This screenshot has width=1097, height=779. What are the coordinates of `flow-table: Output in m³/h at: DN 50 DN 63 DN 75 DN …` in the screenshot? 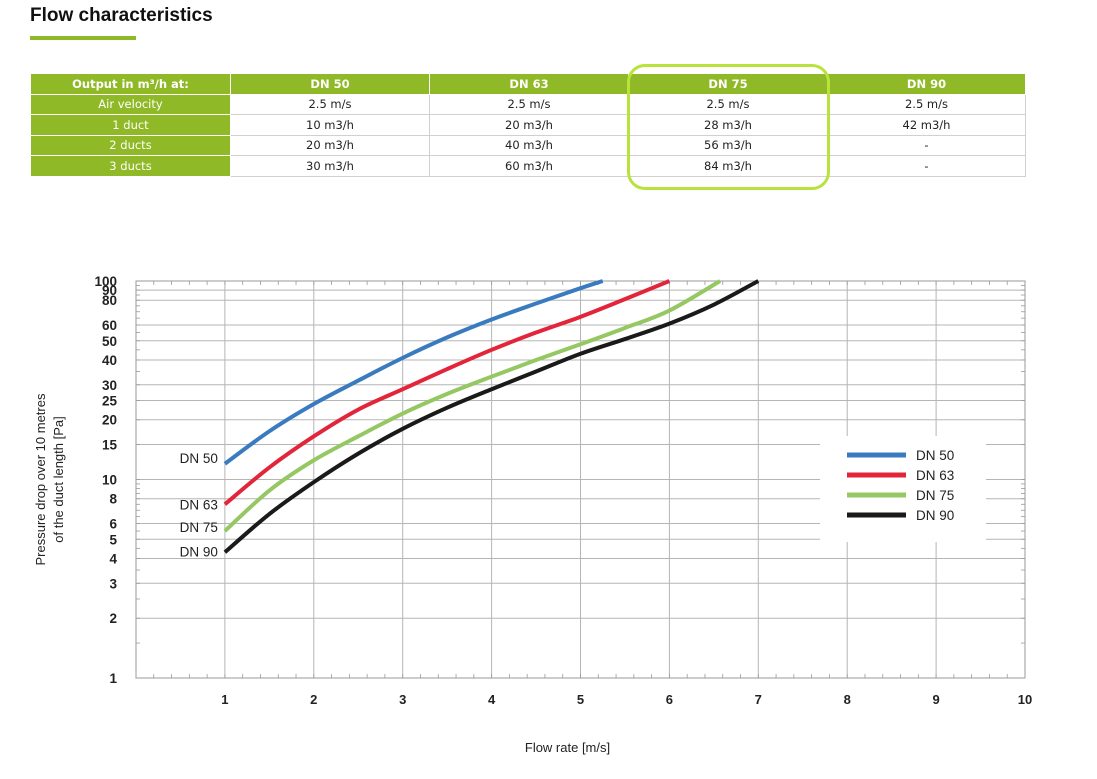 It's located at (528, 125).